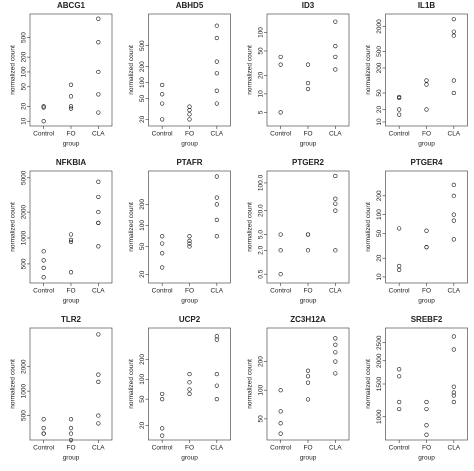  What do you see at coordinates (71, 5) in the screenshot?
I see `panel-title: ABCG1` at bounding box center [71, 5].